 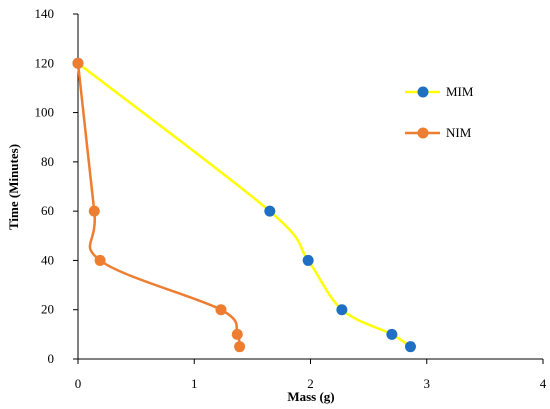 I want to click on legend-label-mim: MIM, so click(x=460, y=91).